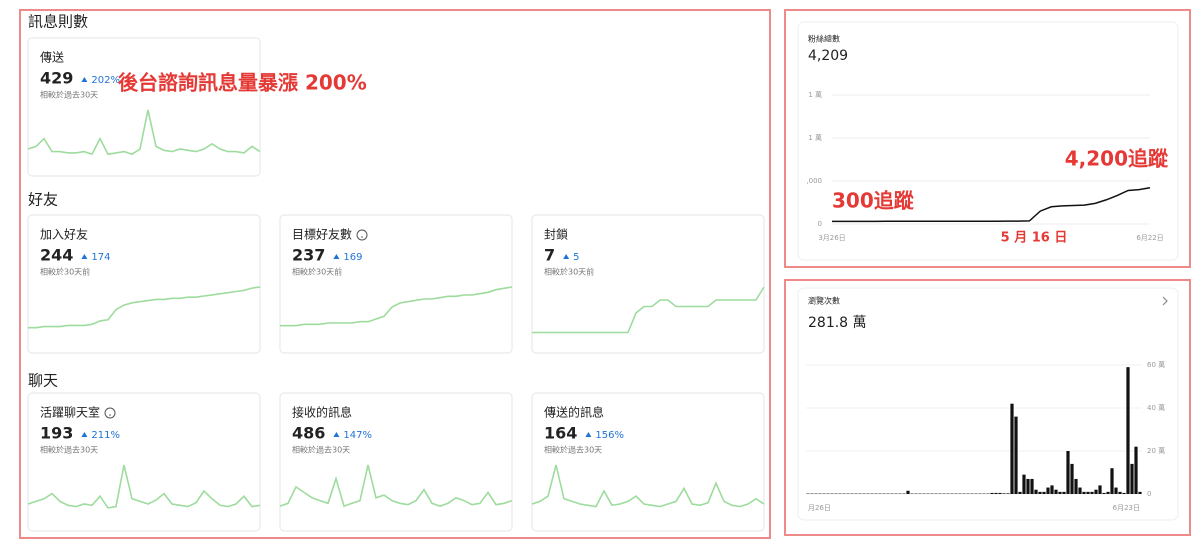 Image resolution: width=1200 pixels, height=557 pixels. Describe the element at coordinates (574, 412) in the screenshot. I see `card-label: 傳送的訊息` at that location.